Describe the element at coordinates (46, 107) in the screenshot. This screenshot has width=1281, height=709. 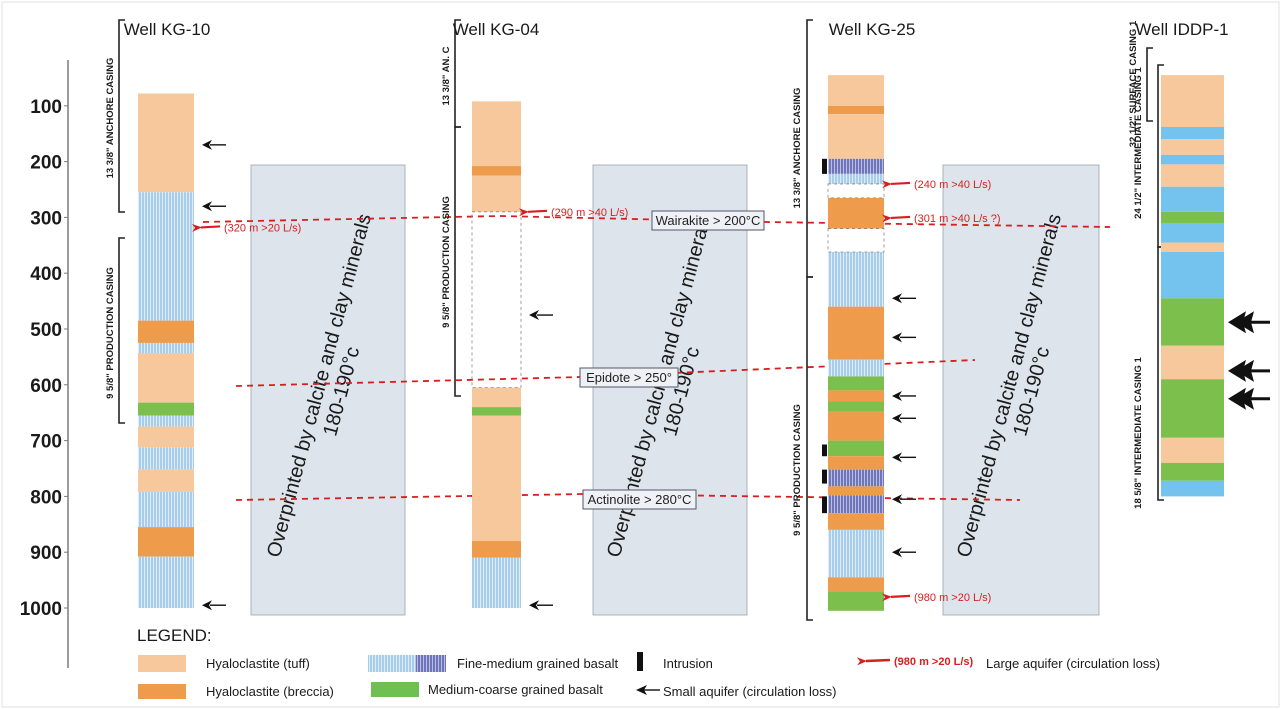
I see `axis-tick-label: 100` at that location.